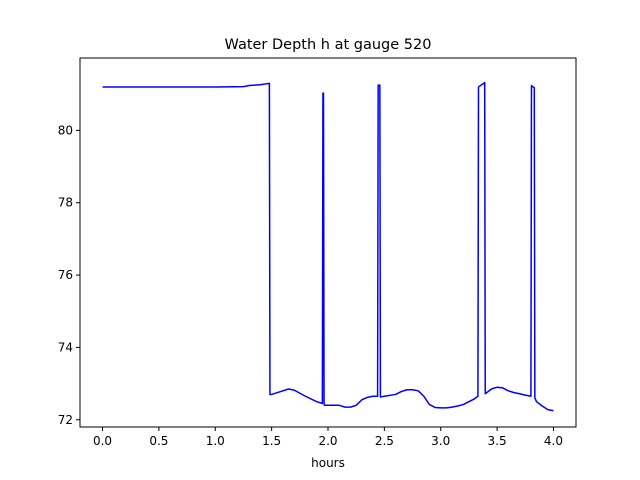 Image resolution: width=640 pixels, height=480 pixels. I want to click on x-tick-label: 4.0, so click(553, 441).